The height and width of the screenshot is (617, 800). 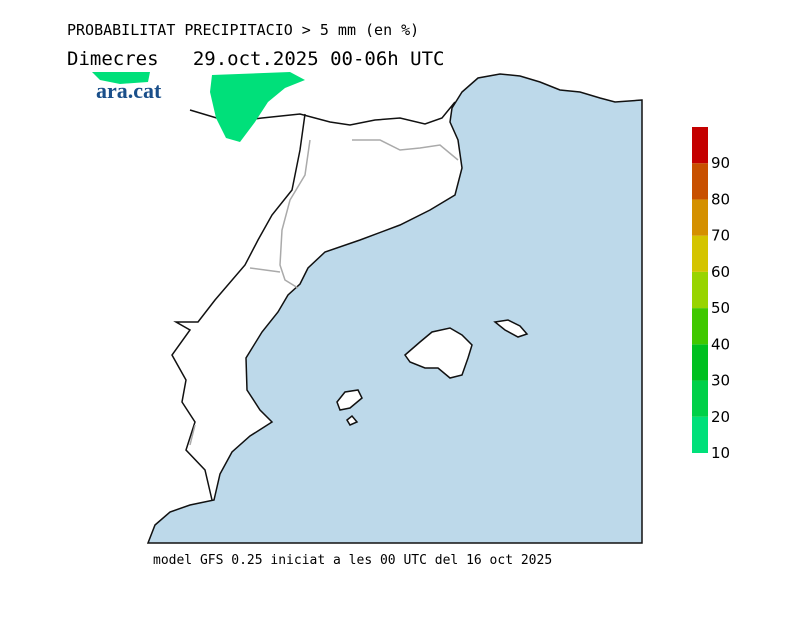 I want to click on border, so click(x=238, y=307).